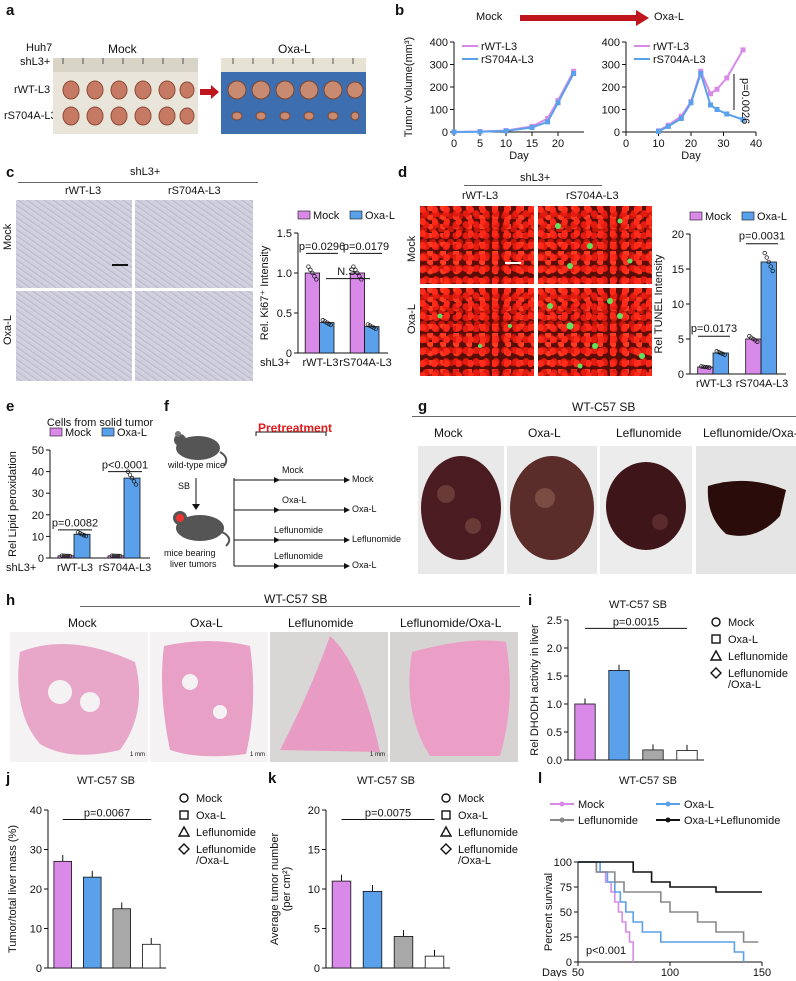 The height and width of the screenshot is (981, 796). I want to click on row-rwt-label: rWT-L3, so click(32, 90).